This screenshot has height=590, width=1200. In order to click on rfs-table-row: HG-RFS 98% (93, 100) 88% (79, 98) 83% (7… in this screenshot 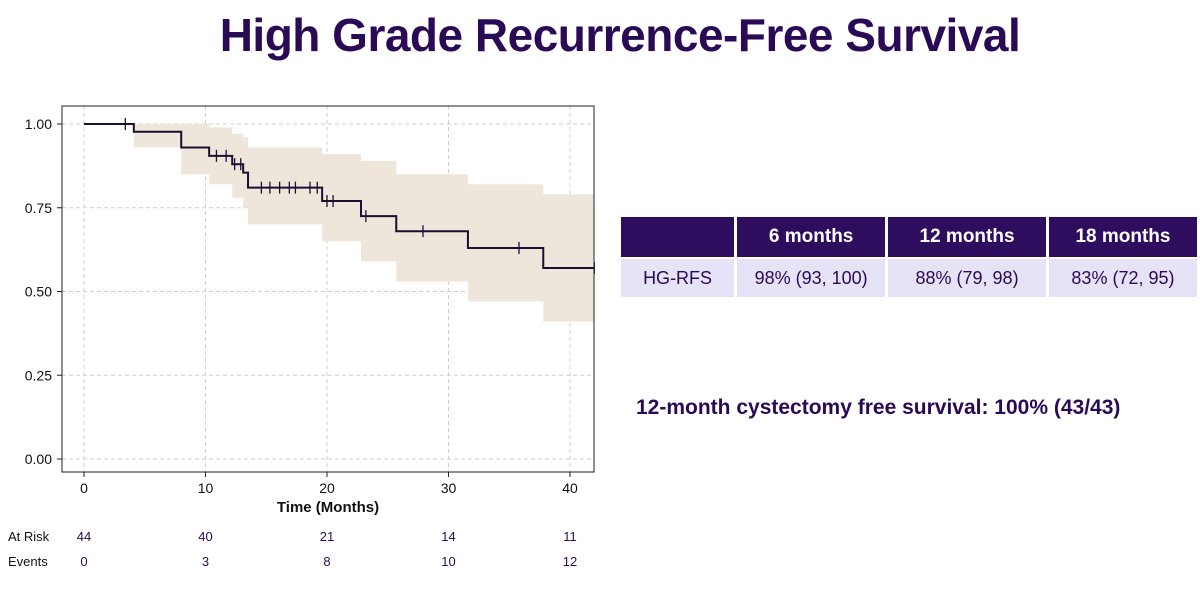, I will do `click(909, 278)`.